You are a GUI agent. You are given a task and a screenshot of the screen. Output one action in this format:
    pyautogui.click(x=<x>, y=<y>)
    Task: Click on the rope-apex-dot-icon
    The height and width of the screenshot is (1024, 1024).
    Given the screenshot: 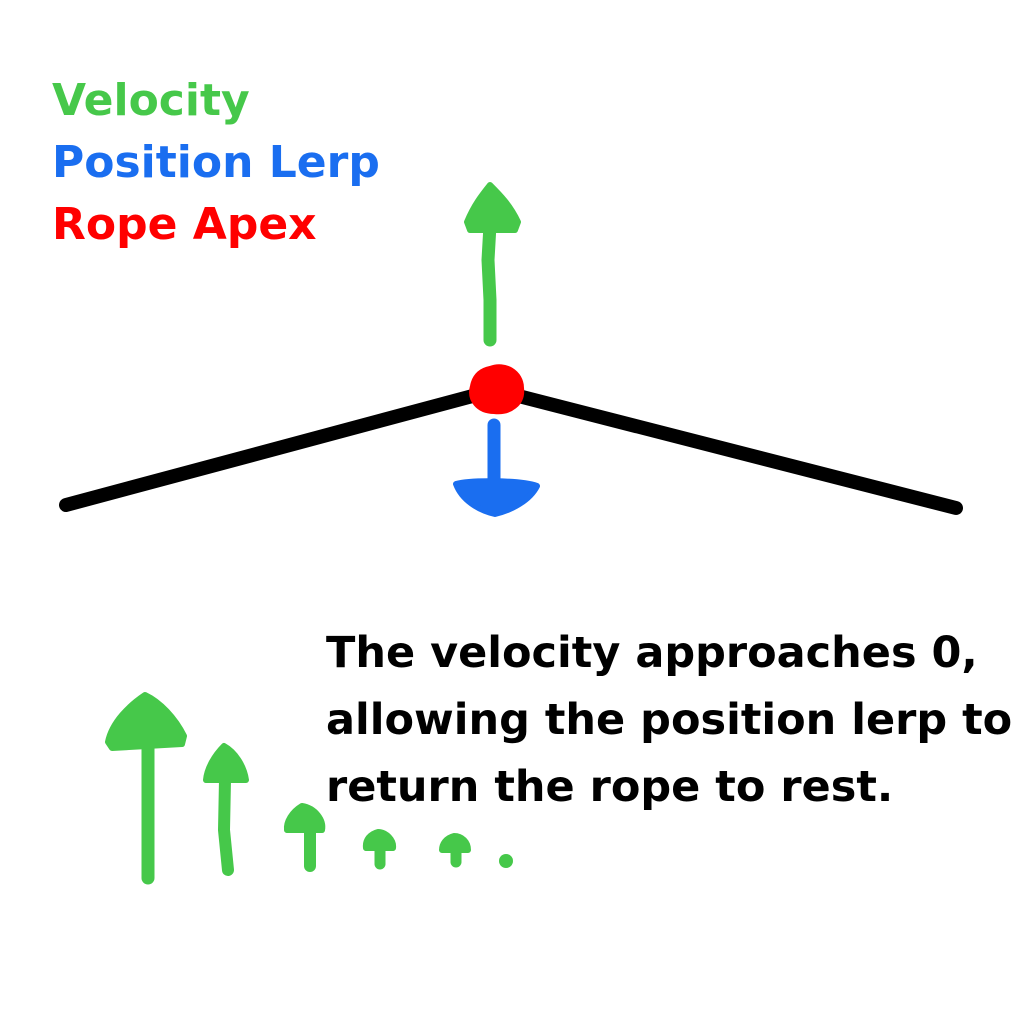 What is the action you would take?
    pyautogui.click(x=497, y=389)
    